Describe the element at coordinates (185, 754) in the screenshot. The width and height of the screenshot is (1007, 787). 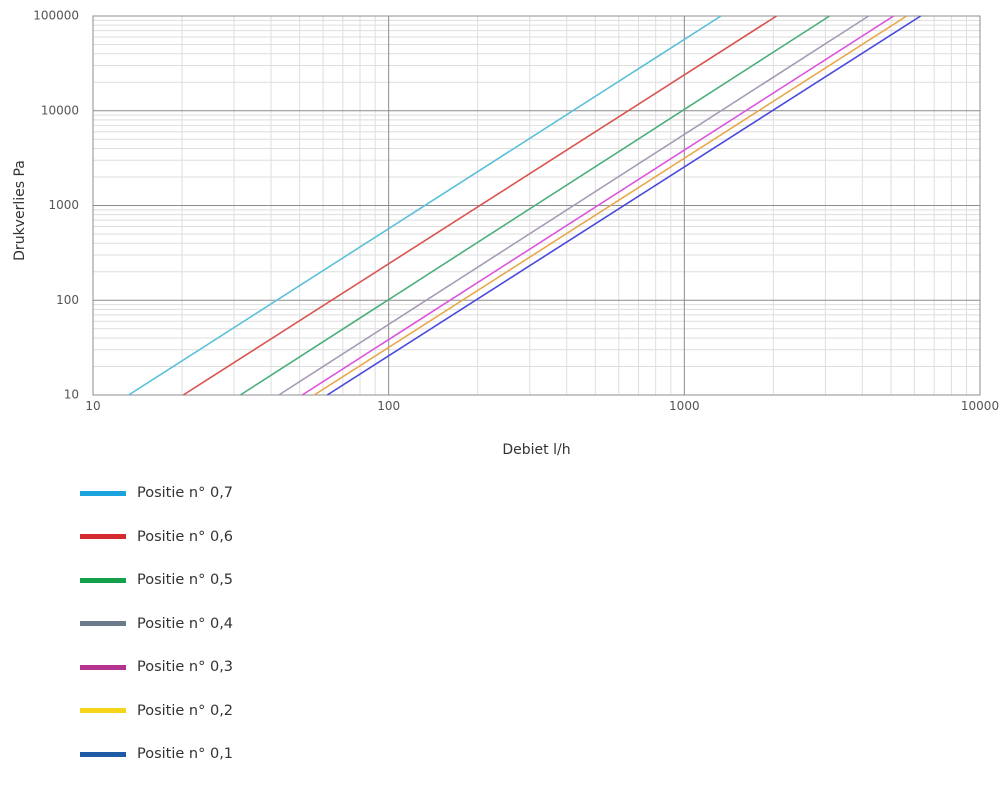
I see `legend-label: Positie n° 0,1` at that location.